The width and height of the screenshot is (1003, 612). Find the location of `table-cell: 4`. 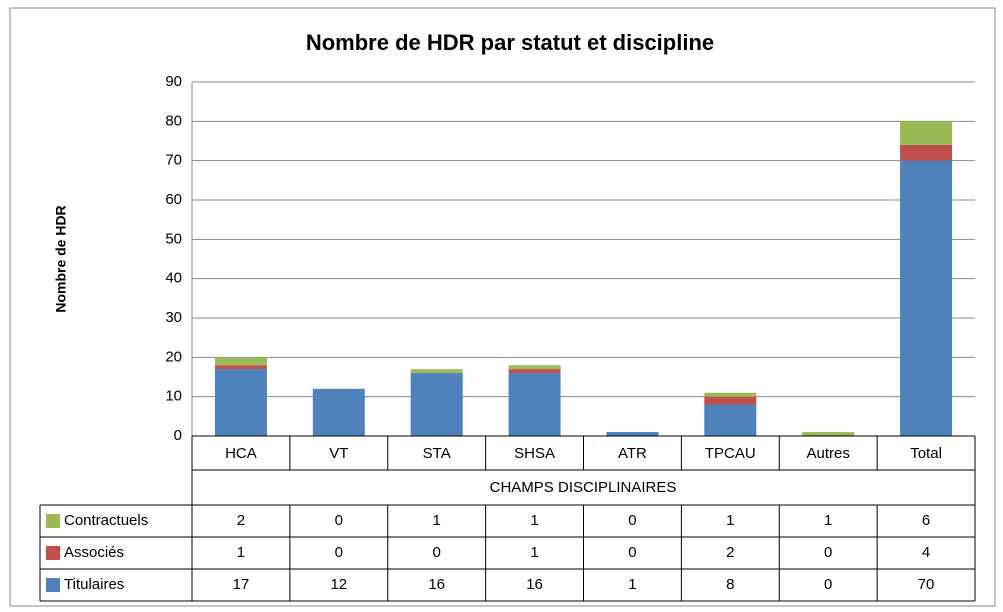

table-cell: 4 is located at coordinates (926, 552).